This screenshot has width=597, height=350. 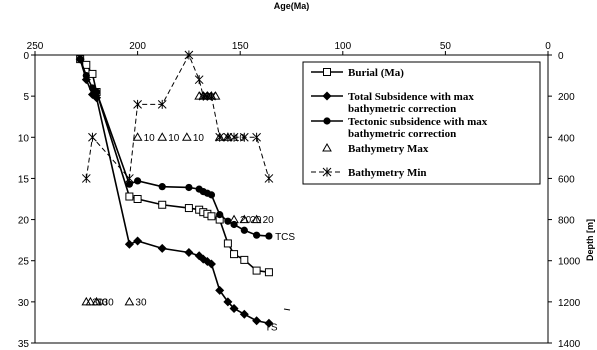 What do you see at coordinates (137, 46) in the screenshot?
I see `x-tick-label: 200` at bounding box center [137, 46].